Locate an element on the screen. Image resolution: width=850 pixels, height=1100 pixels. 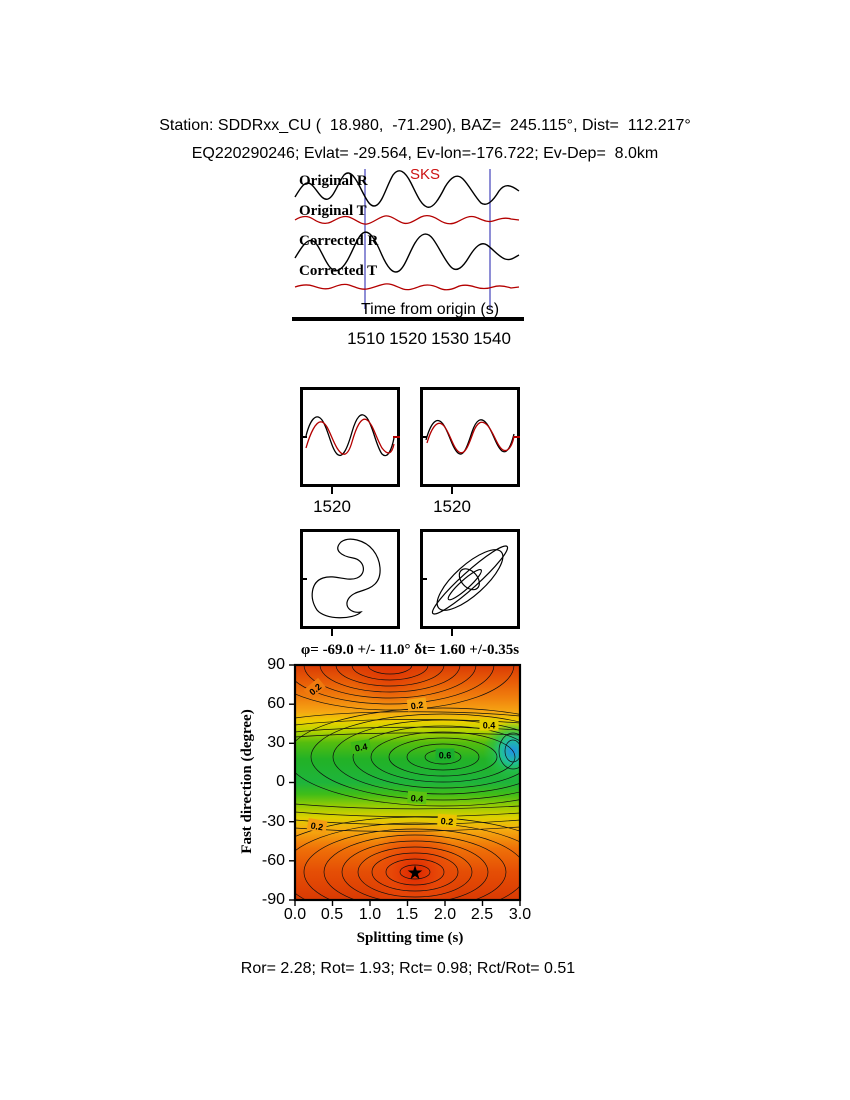
time-tick-1510: 1510 is located at coordinates (366, 338).